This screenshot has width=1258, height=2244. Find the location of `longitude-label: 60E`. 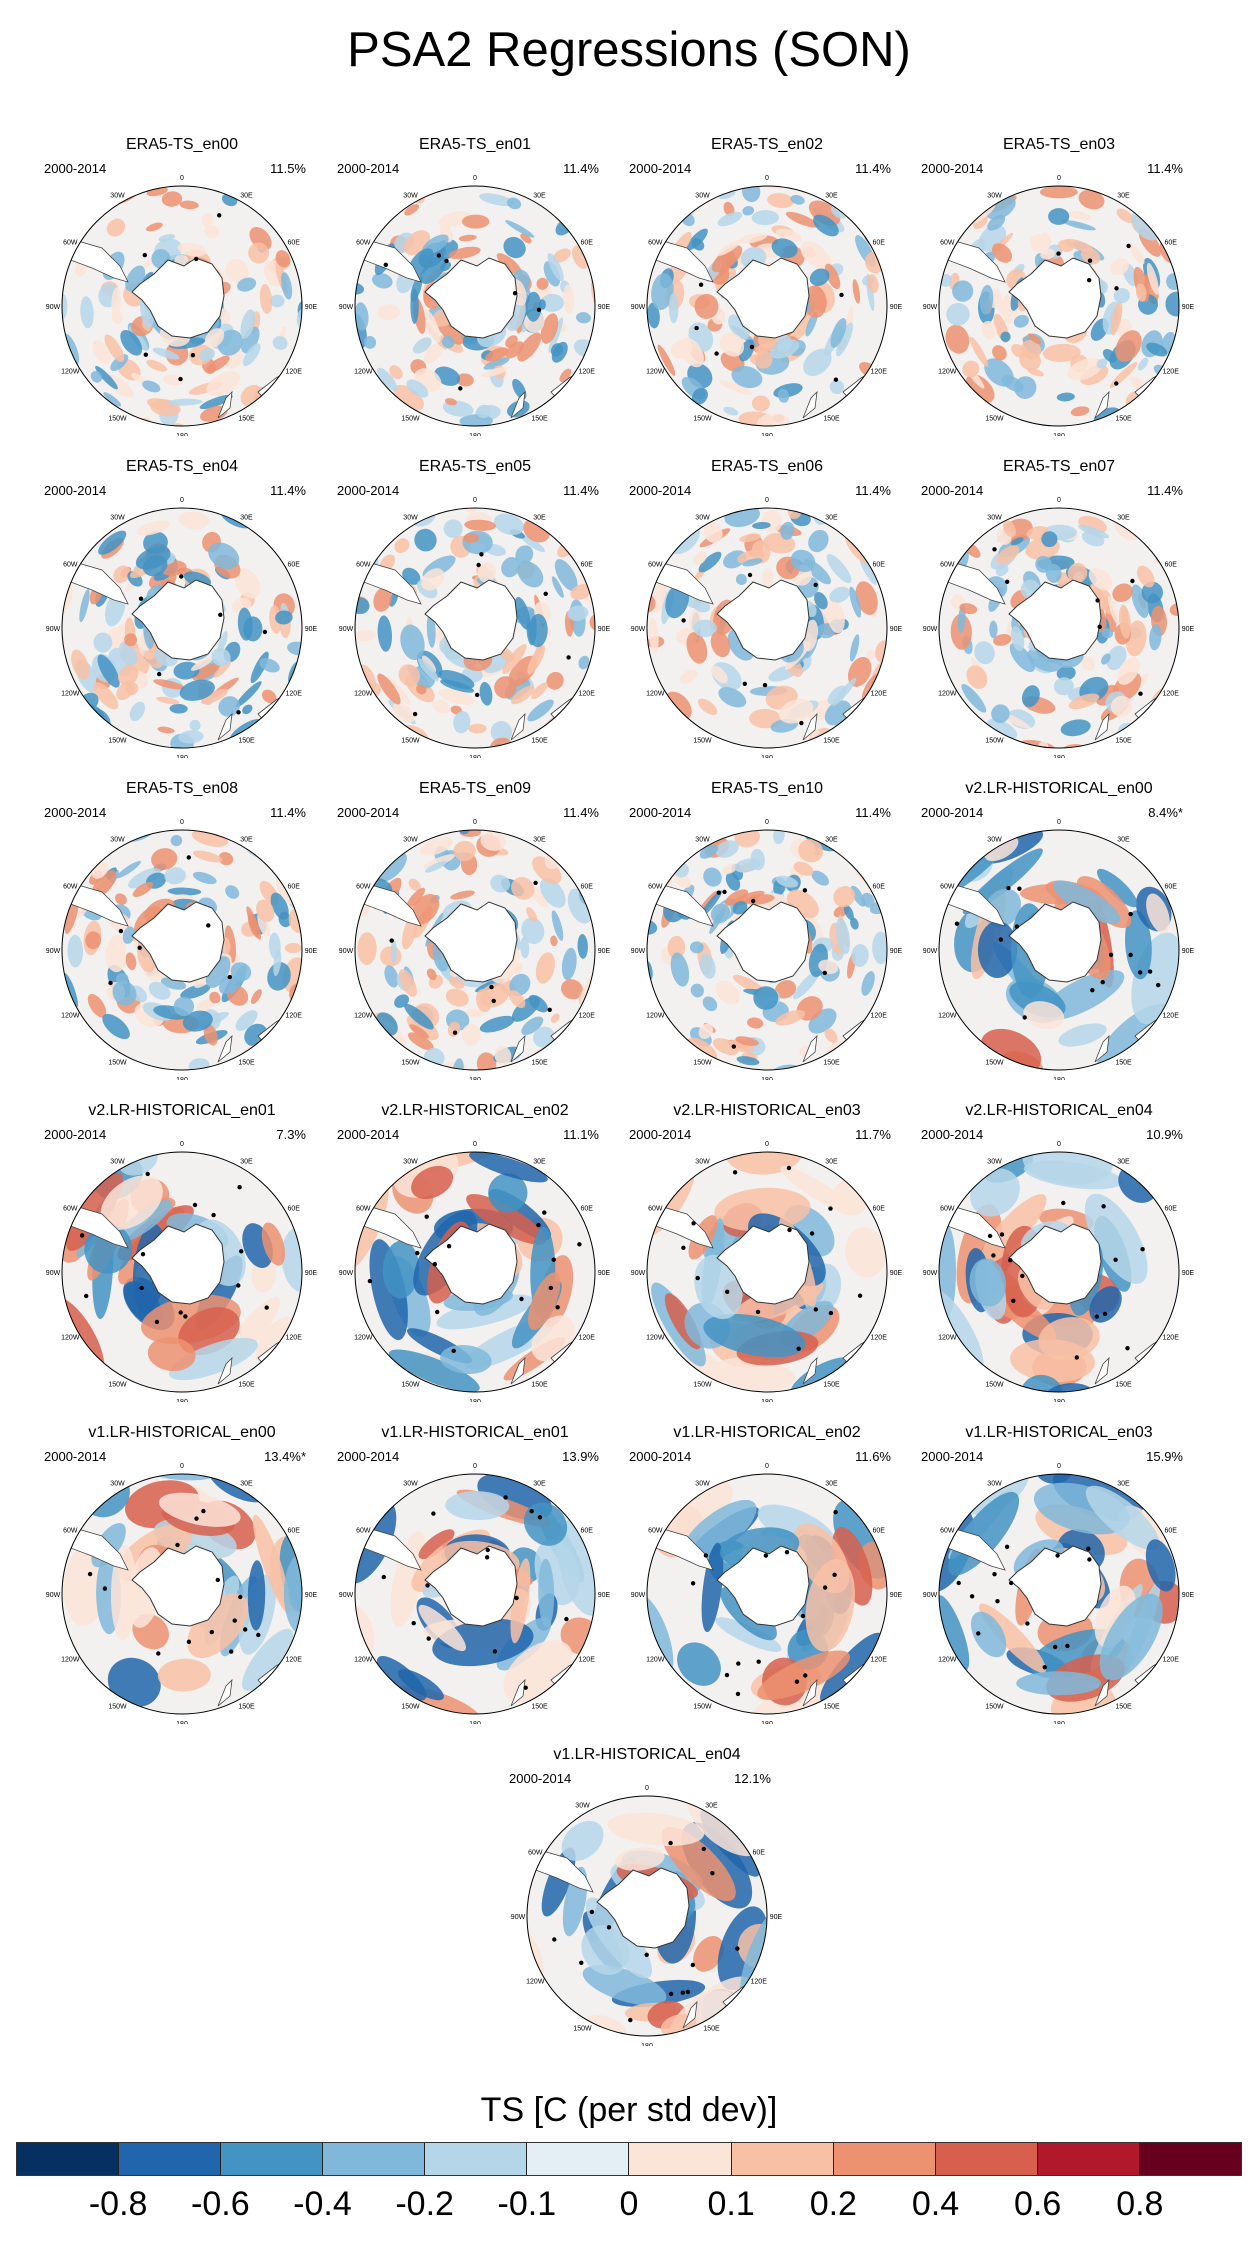

longitude-label: 60E is located at coordinates (1170, 887).